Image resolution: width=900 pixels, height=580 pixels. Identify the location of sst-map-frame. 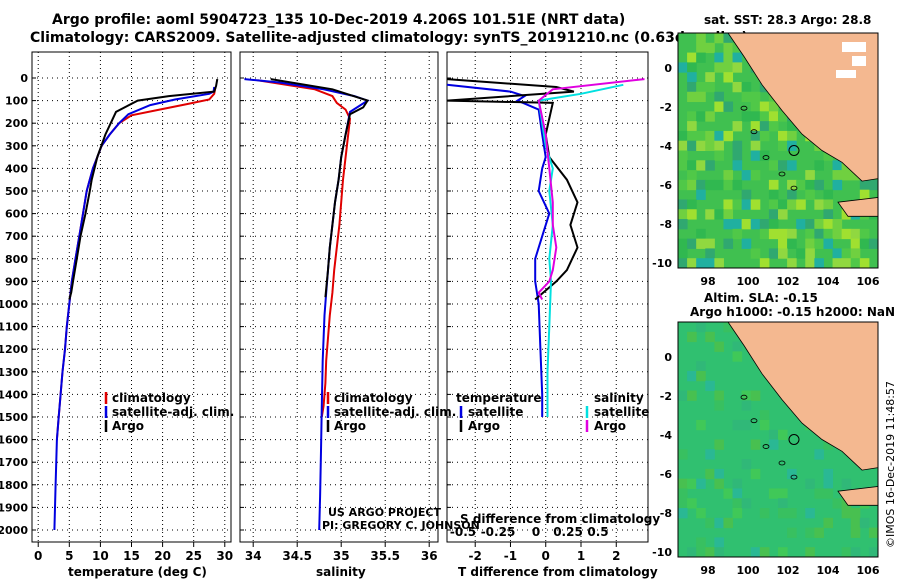
(778, 150).